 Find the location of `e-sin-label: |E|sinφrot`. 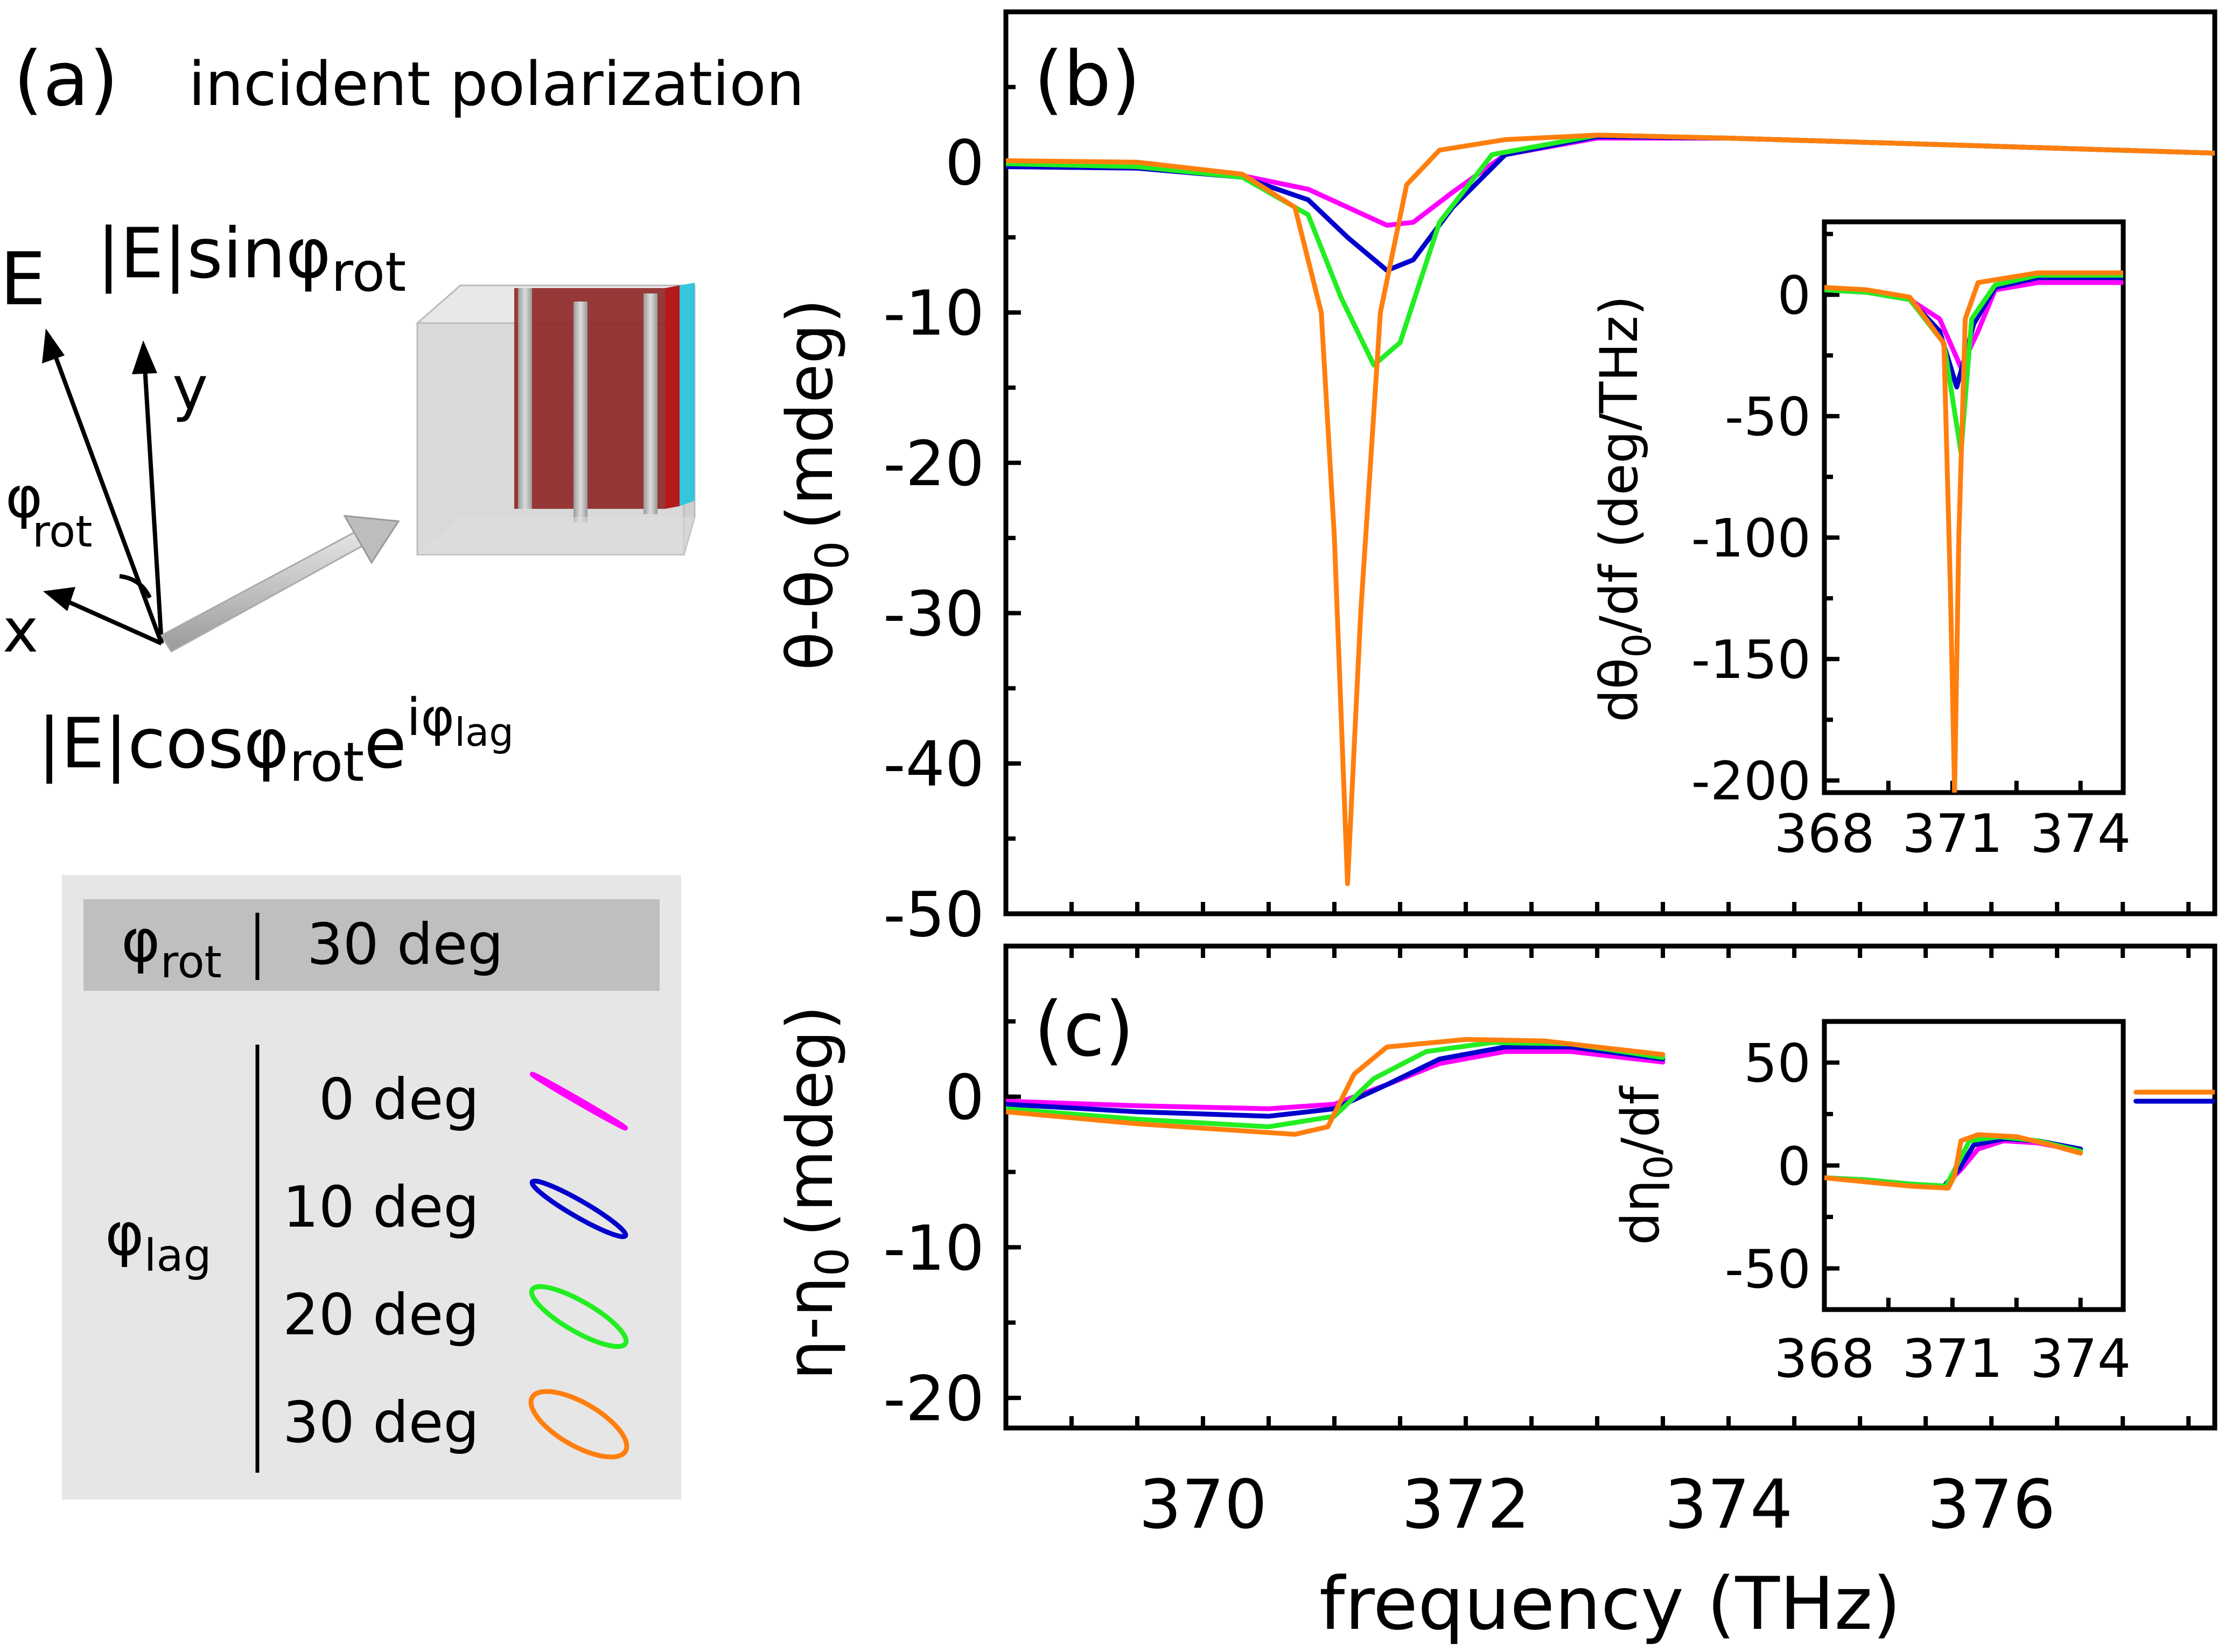

e-sin-label: |E|sinφrot is located at coordinates (251, 259).